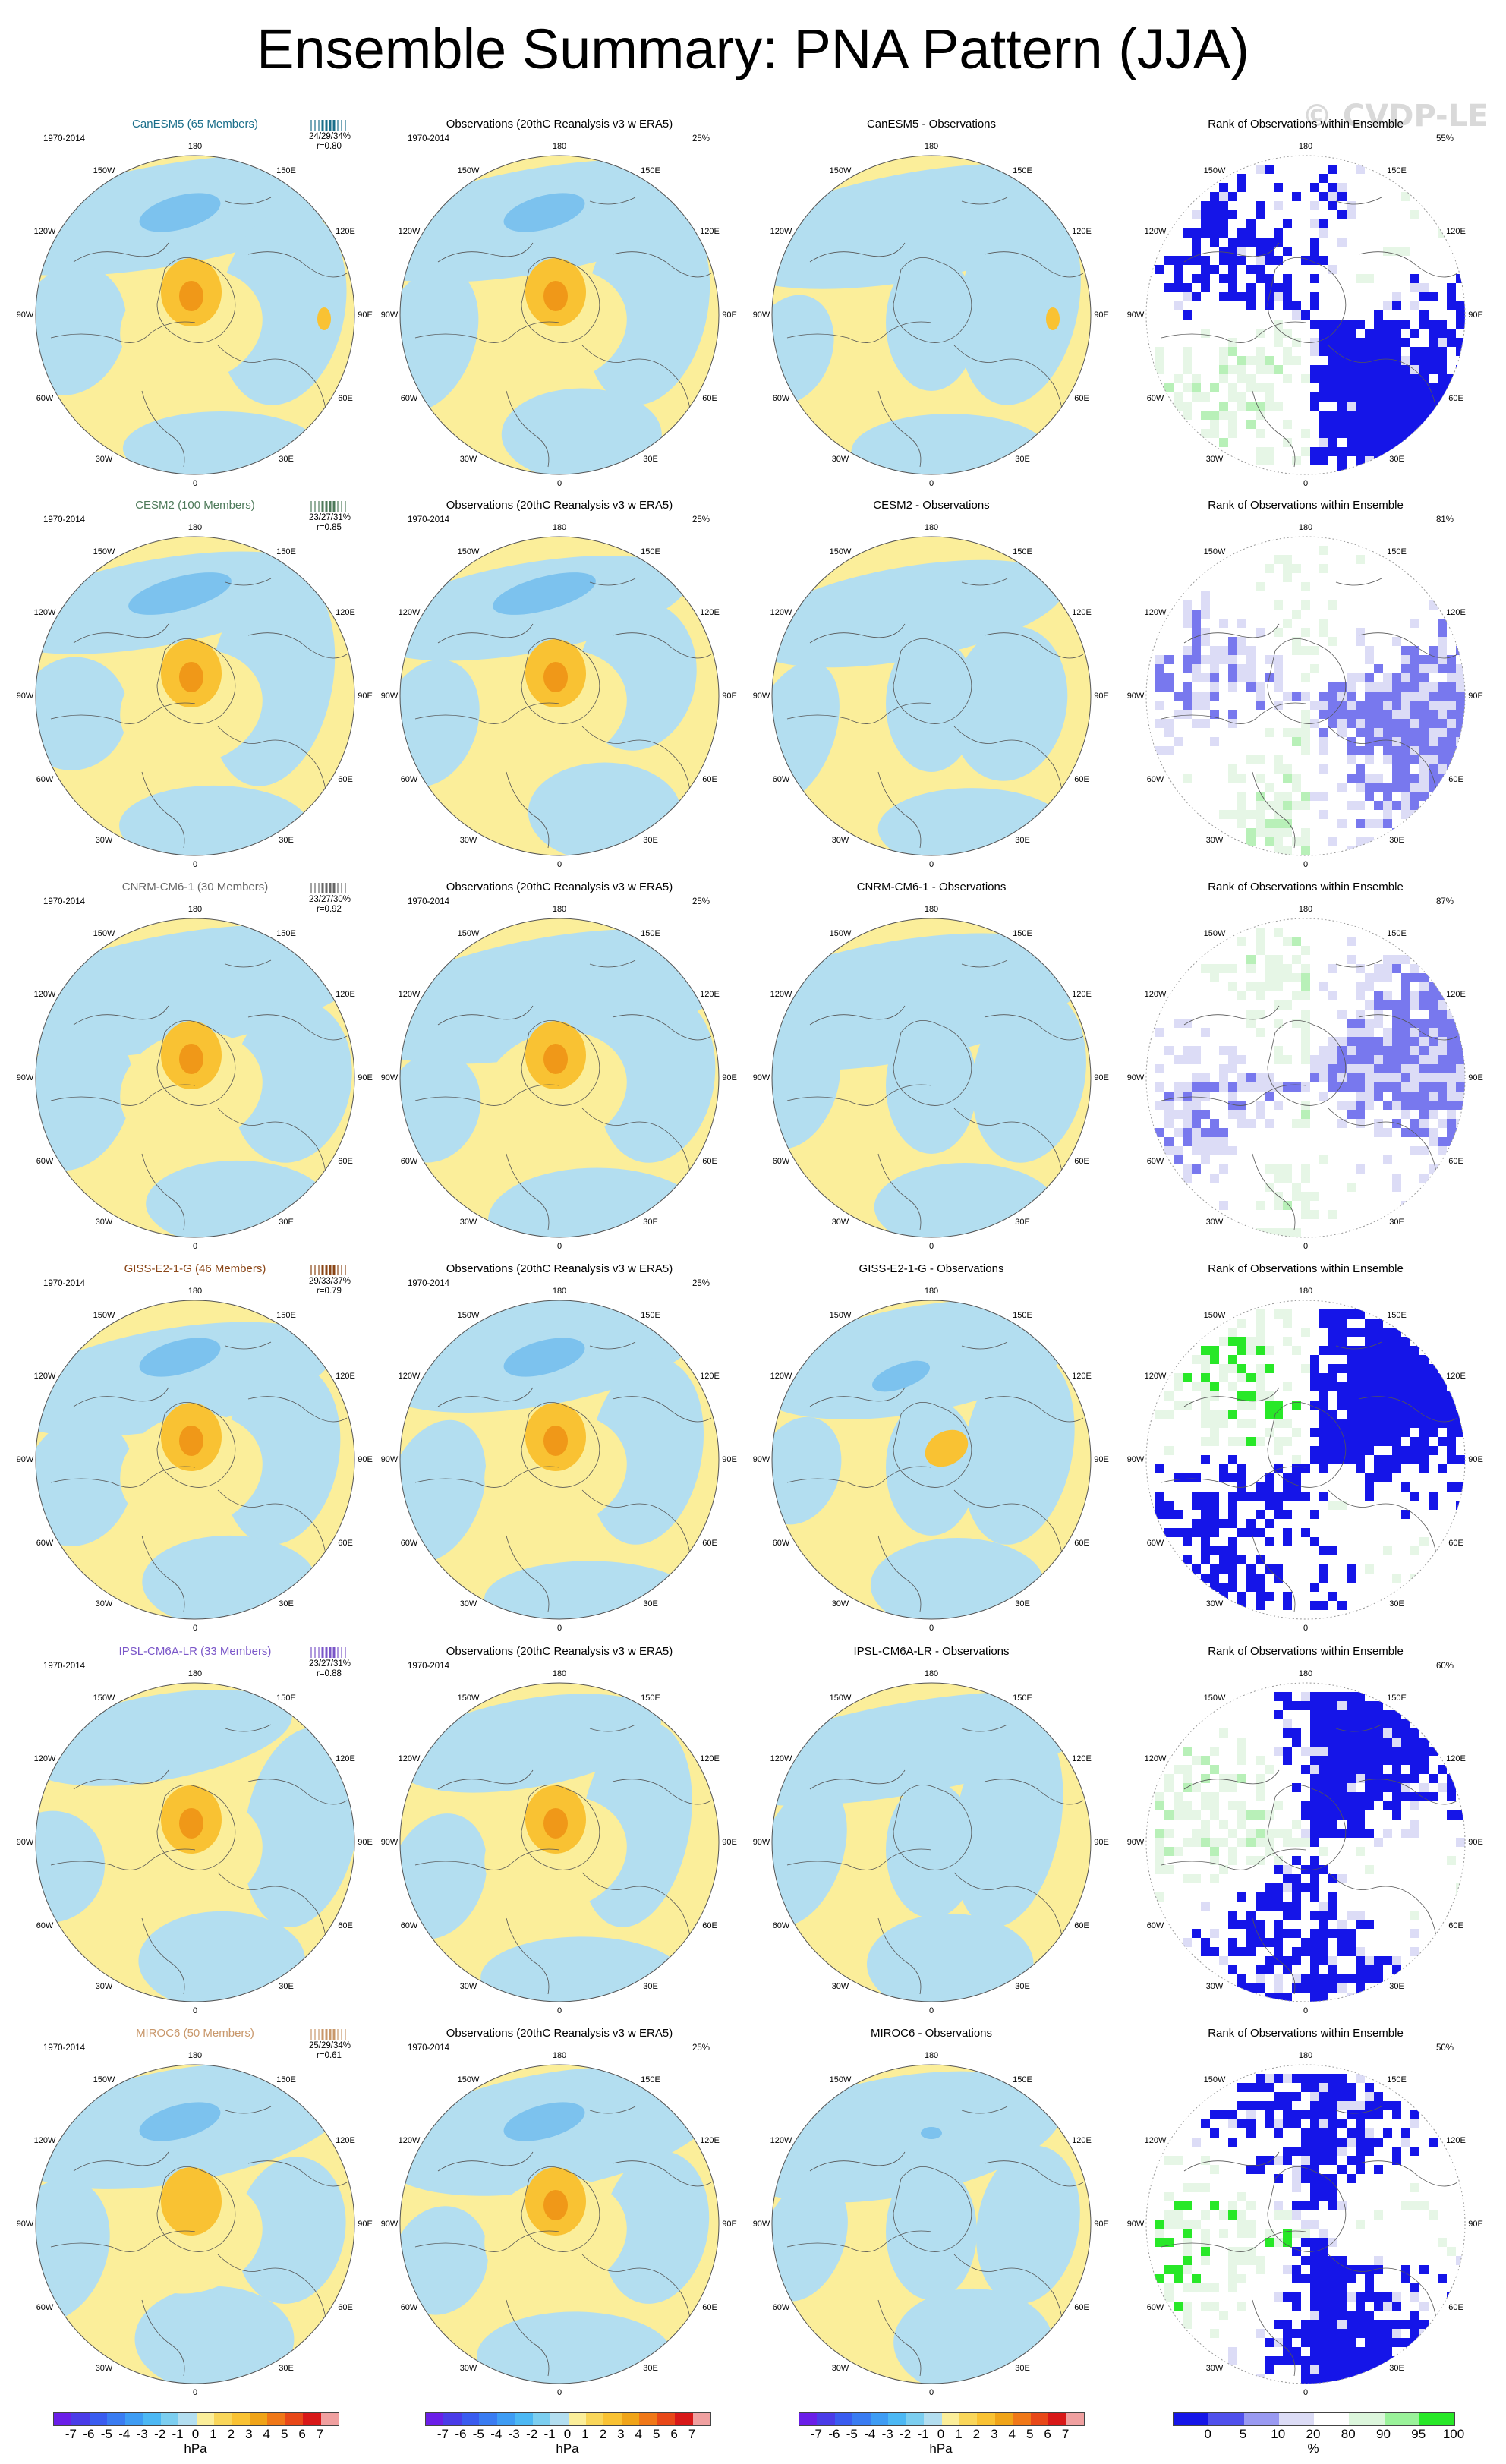 This screenshot has width=1506, height=2464. What do you see at coordinates (64, 1284) in the screenshot?
I see `period-label: 1970-2014` at bounding box center [64, 1284].